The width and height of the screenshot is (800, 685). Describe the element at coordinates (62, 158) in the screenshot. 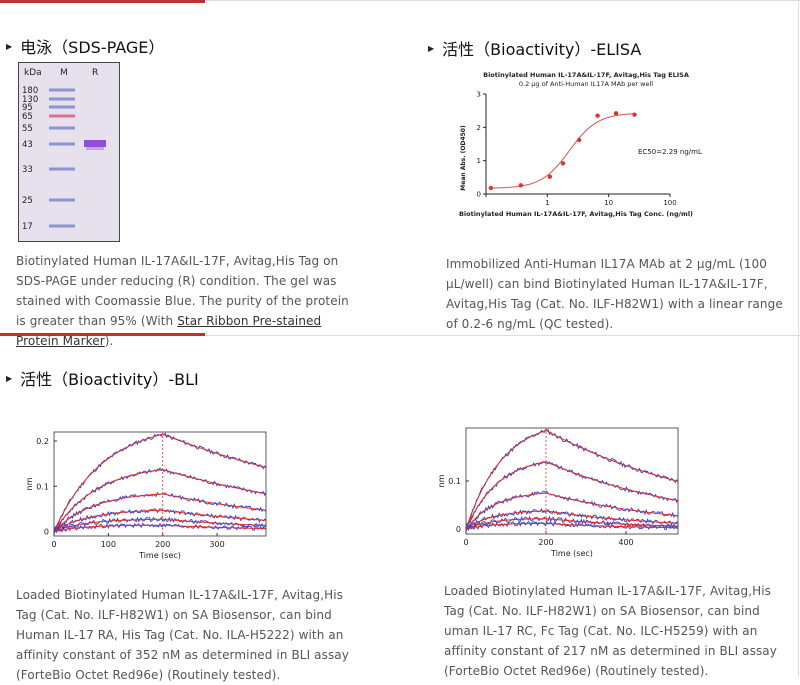

I see `gel-marker-bands` at that location.